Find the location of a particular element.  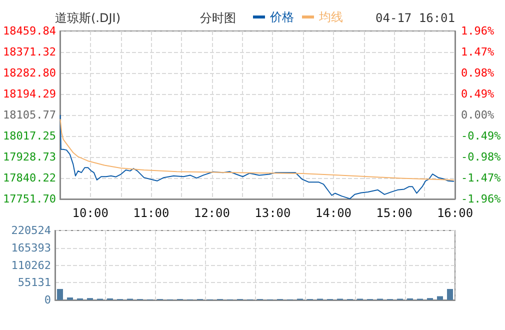

y-tick-label: 18282.80 is located at coordinates (29, 73).